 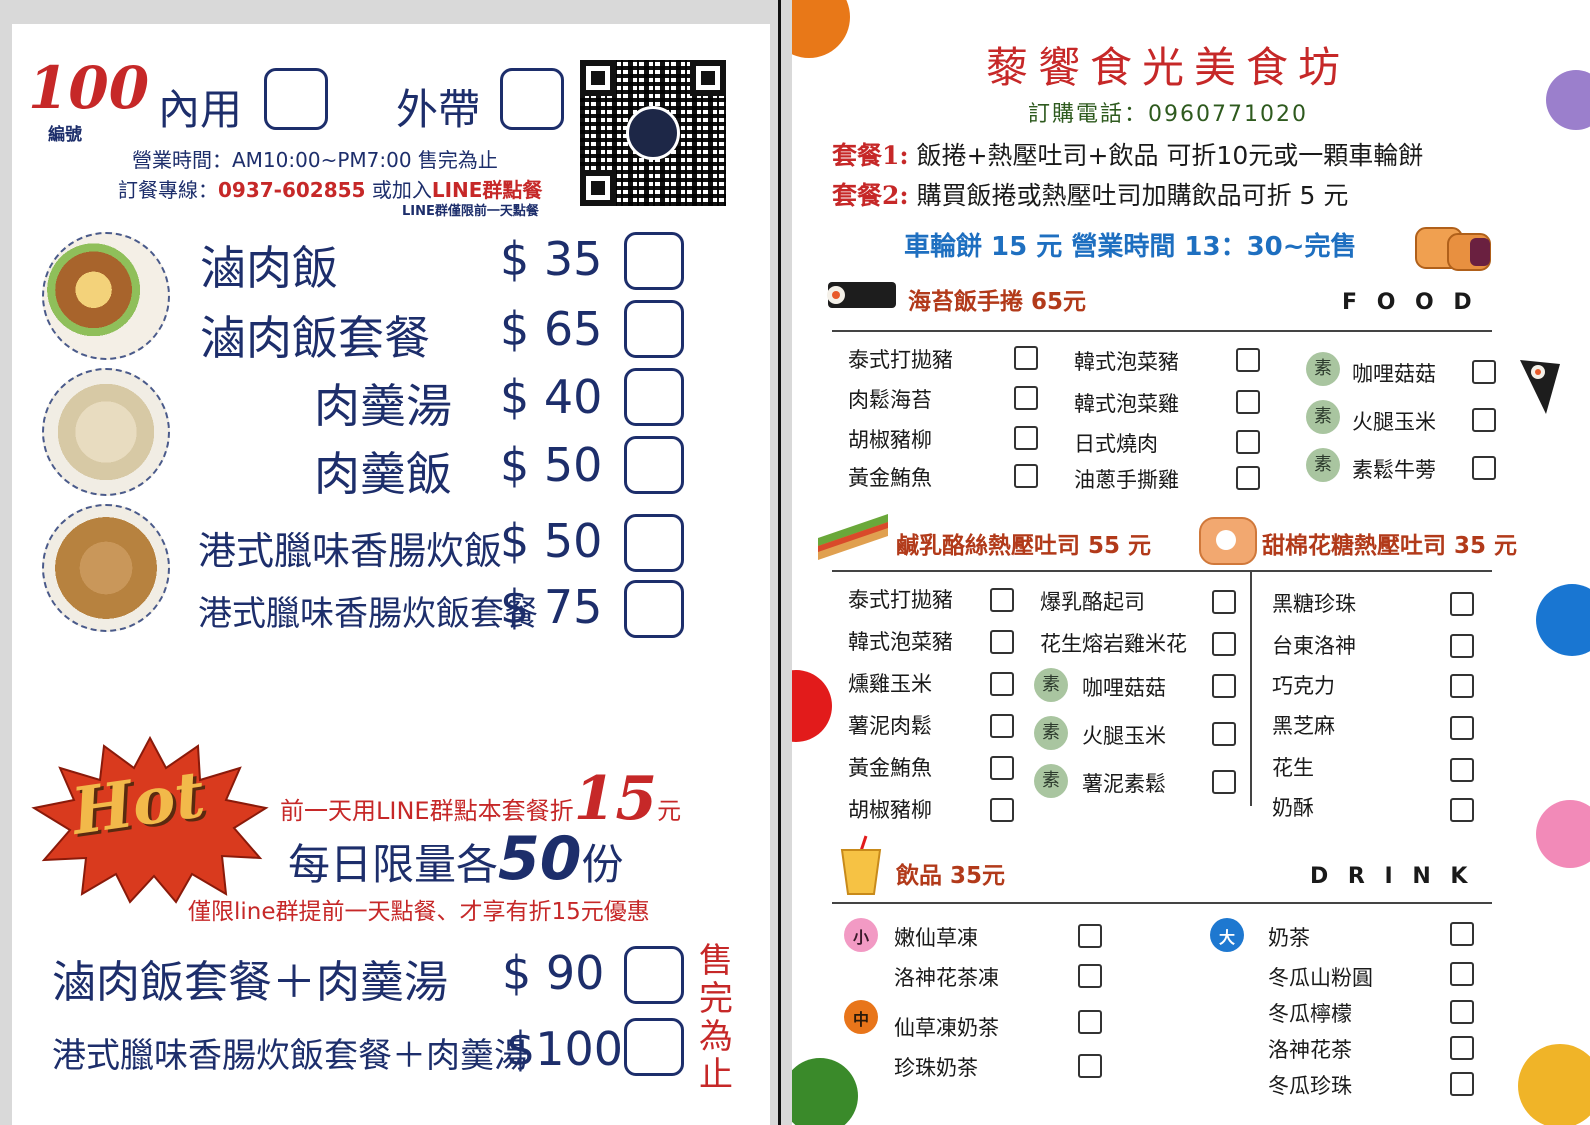 I want to click on list-item: 韓式泡菜雞, so click(x=1126, y=404).